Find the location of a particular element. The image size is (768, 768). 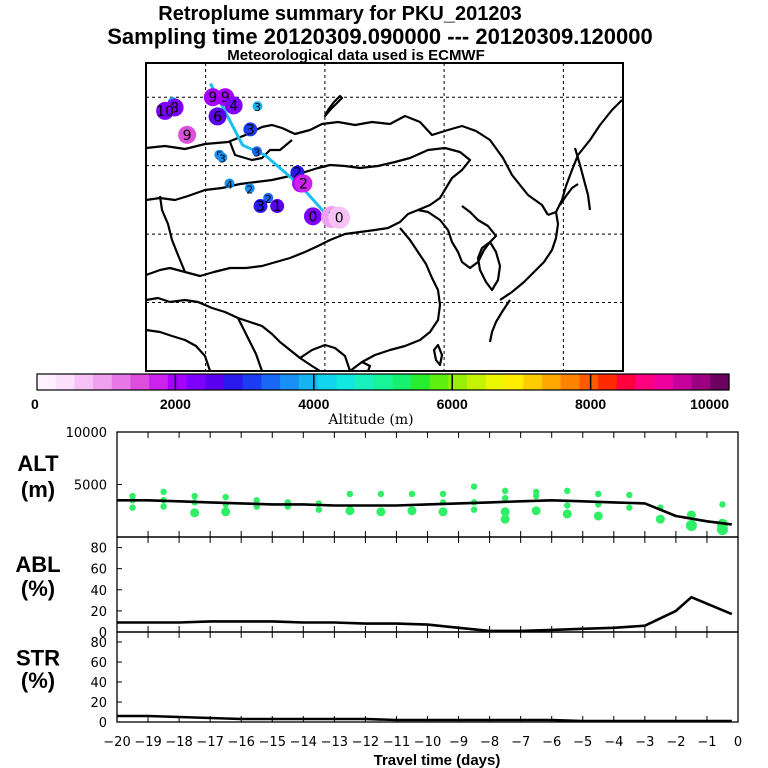

xtick-label--9: −9 is located at coordinates (458, 742).